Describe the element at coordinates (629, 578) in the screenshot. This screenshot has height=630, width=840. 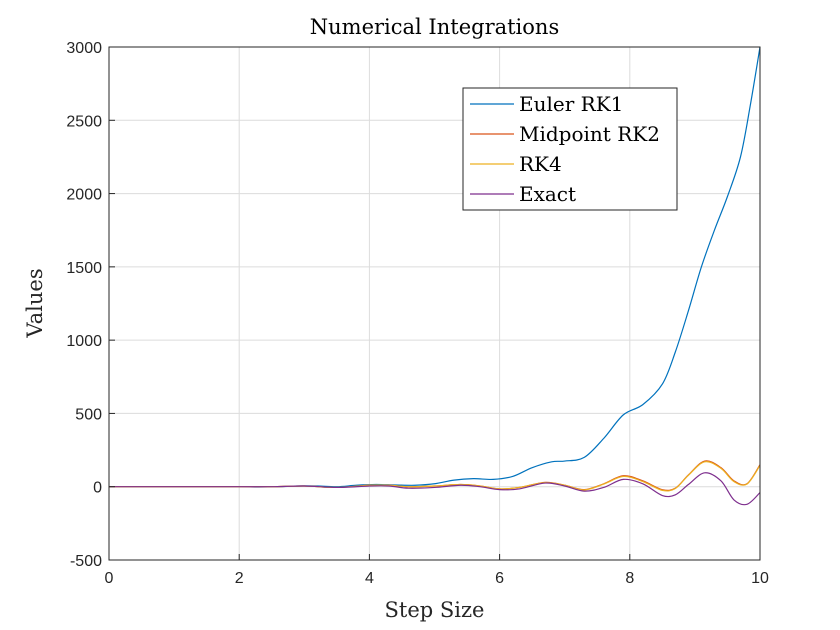
I see `x-tick-label: 8` at that location.